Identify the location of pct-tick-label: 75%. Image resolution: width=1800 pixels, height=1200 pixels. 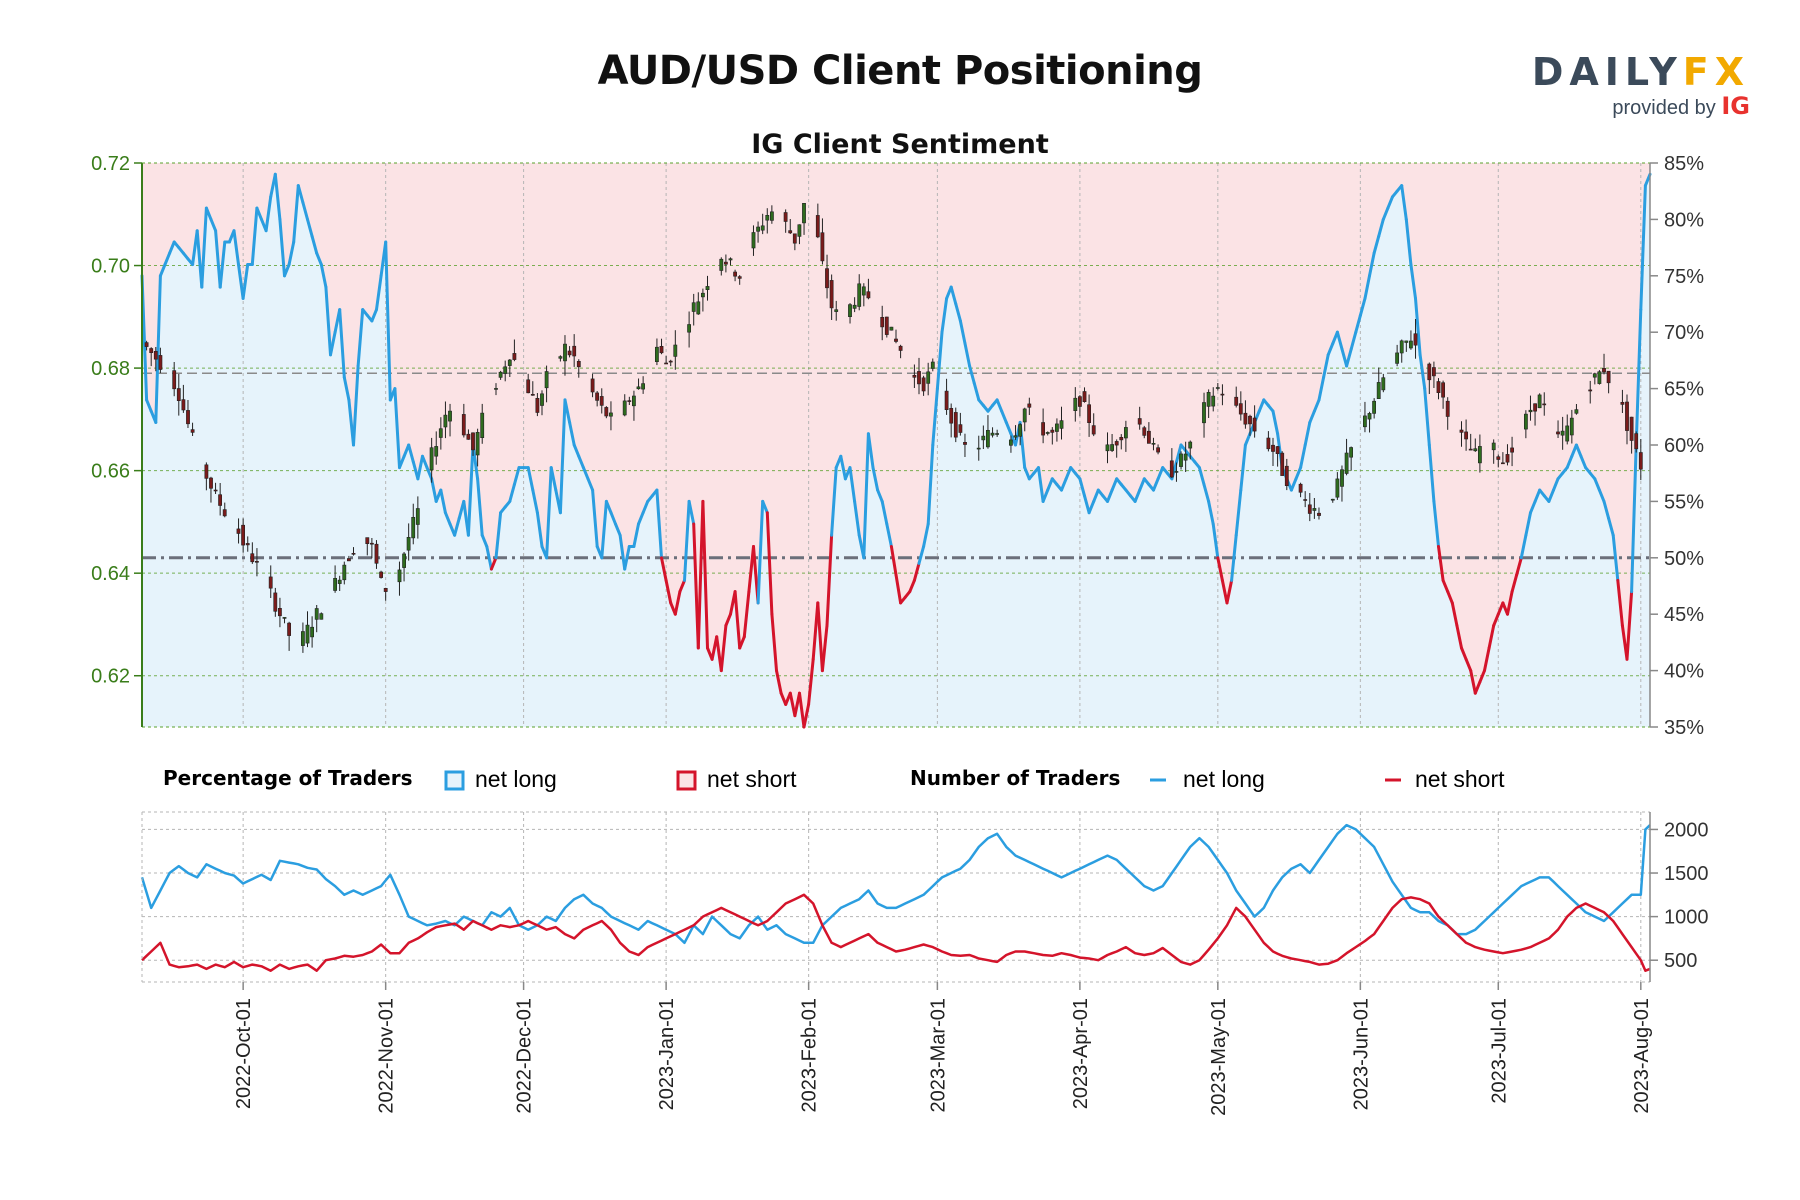
(1684, 277).